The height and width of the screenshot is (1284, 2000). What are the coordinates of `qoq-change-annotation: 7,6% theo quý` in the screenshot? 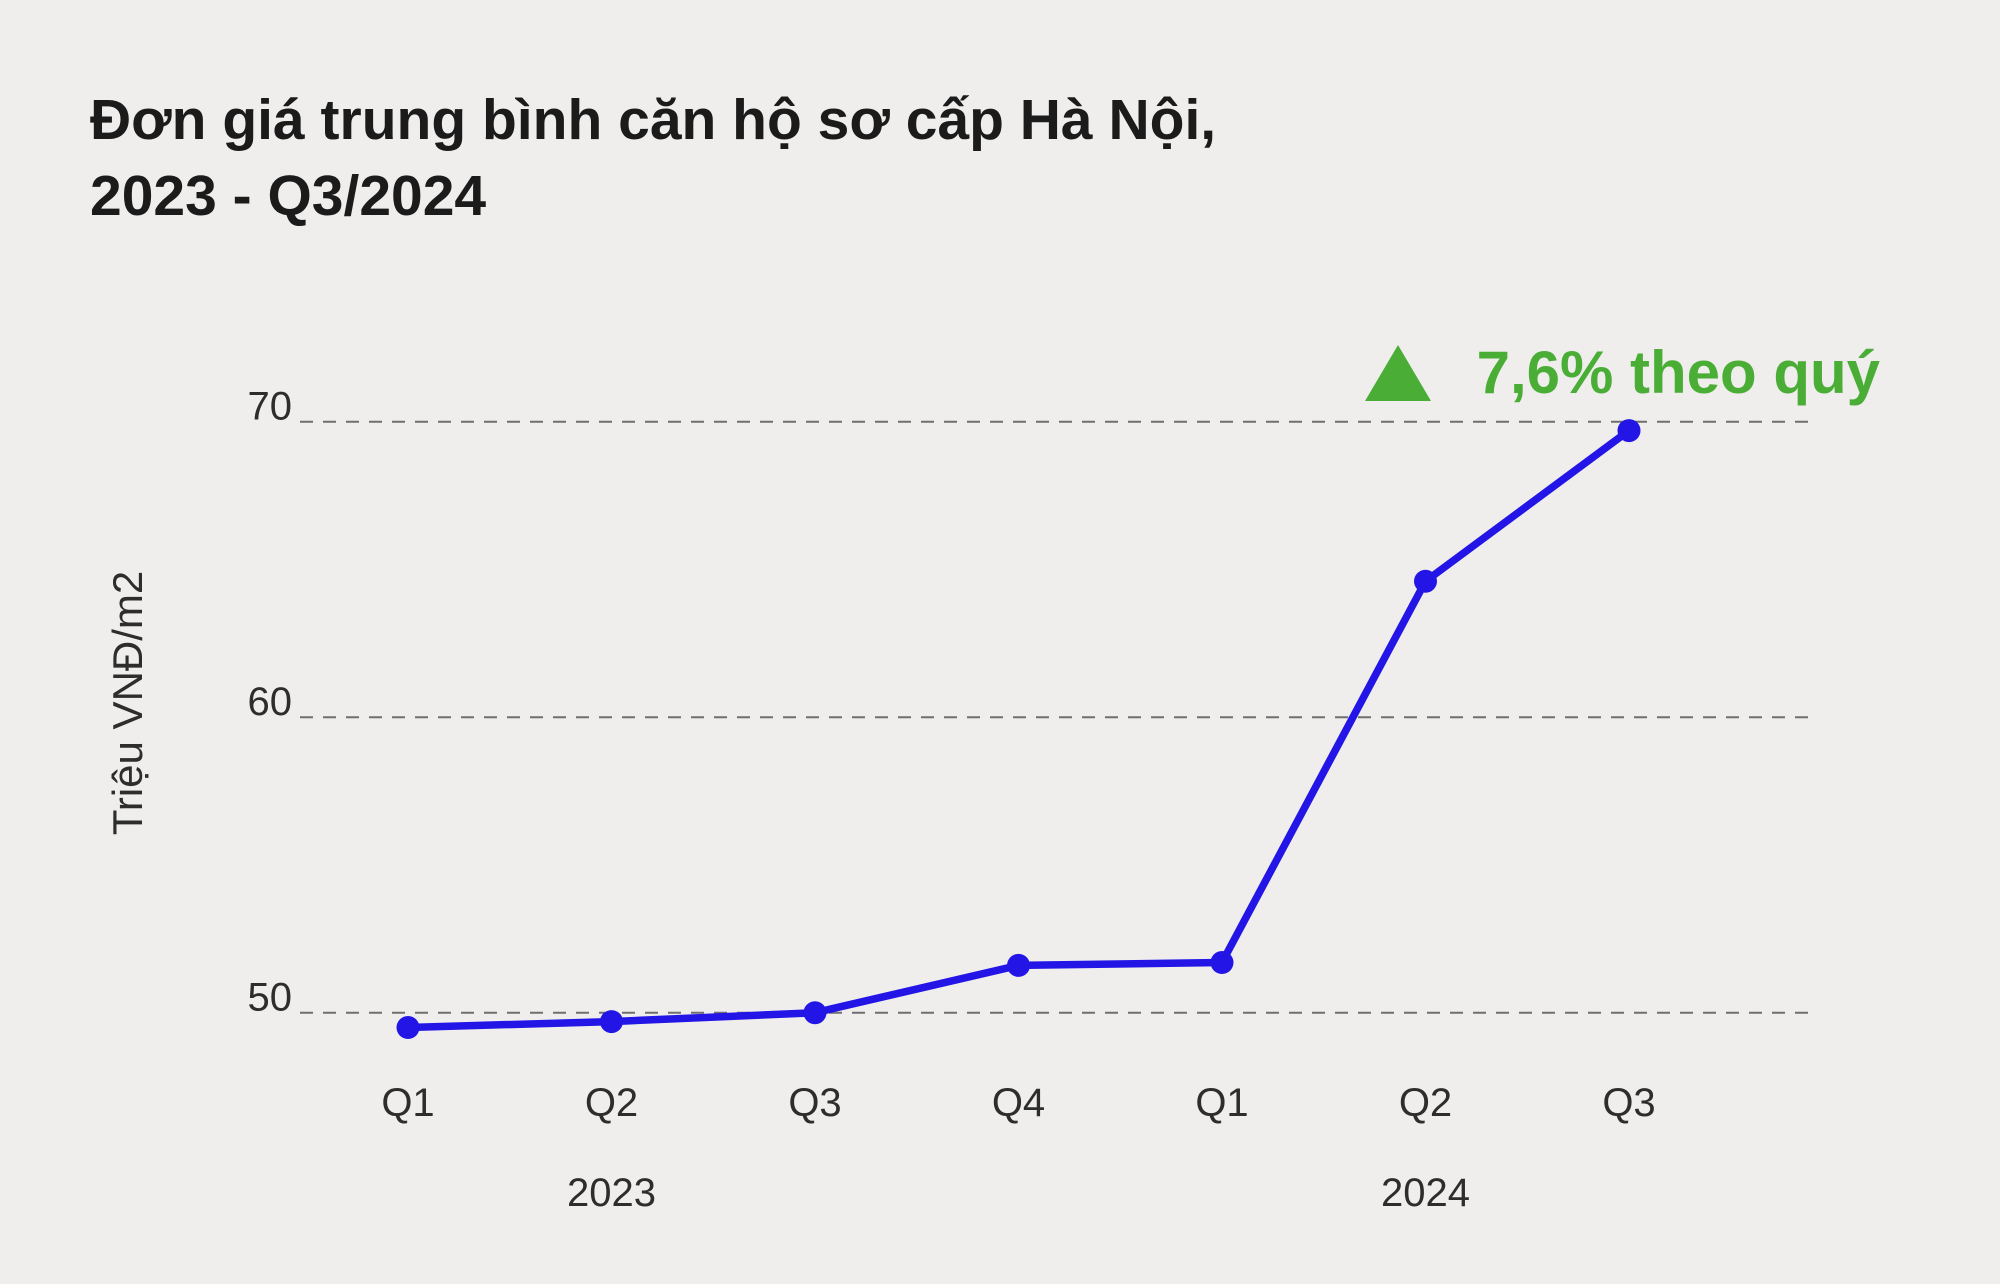 It's located at (1622, 372).